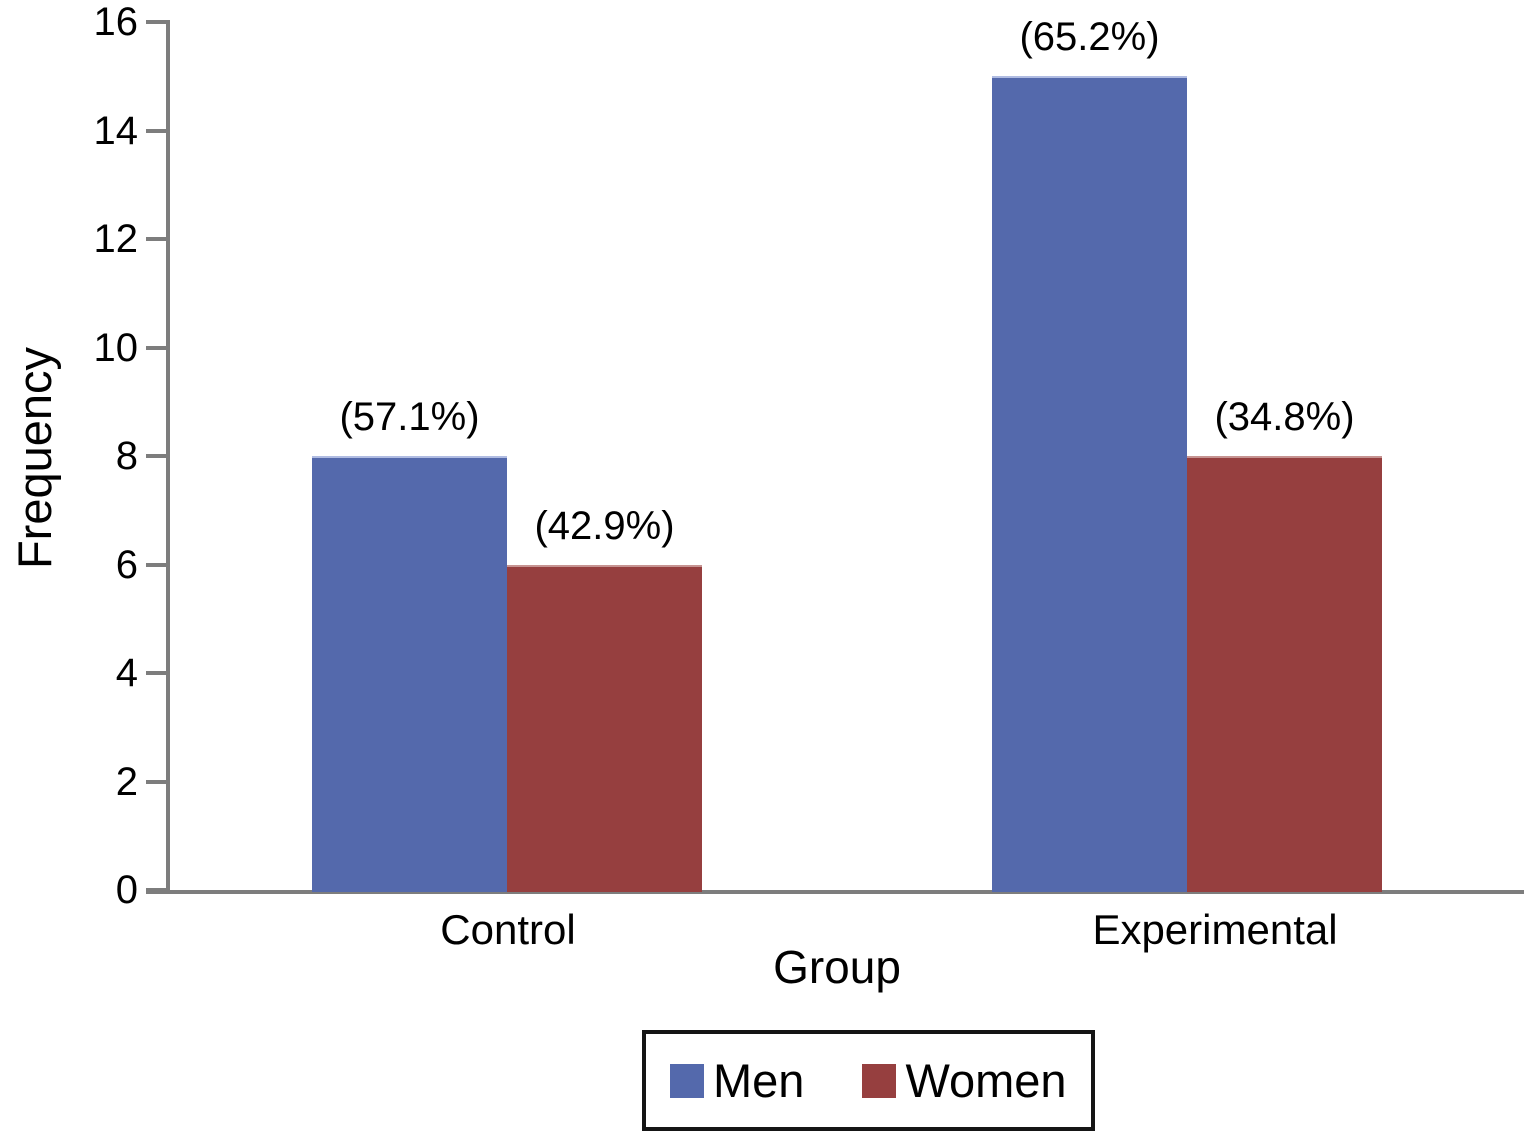 Image resolution: width=1537 pixels, height=1142 pixels. What do you see at coordinates (604, 728) in the screenshot?
I see `bar-women-control` at bounding box center [604, 728].